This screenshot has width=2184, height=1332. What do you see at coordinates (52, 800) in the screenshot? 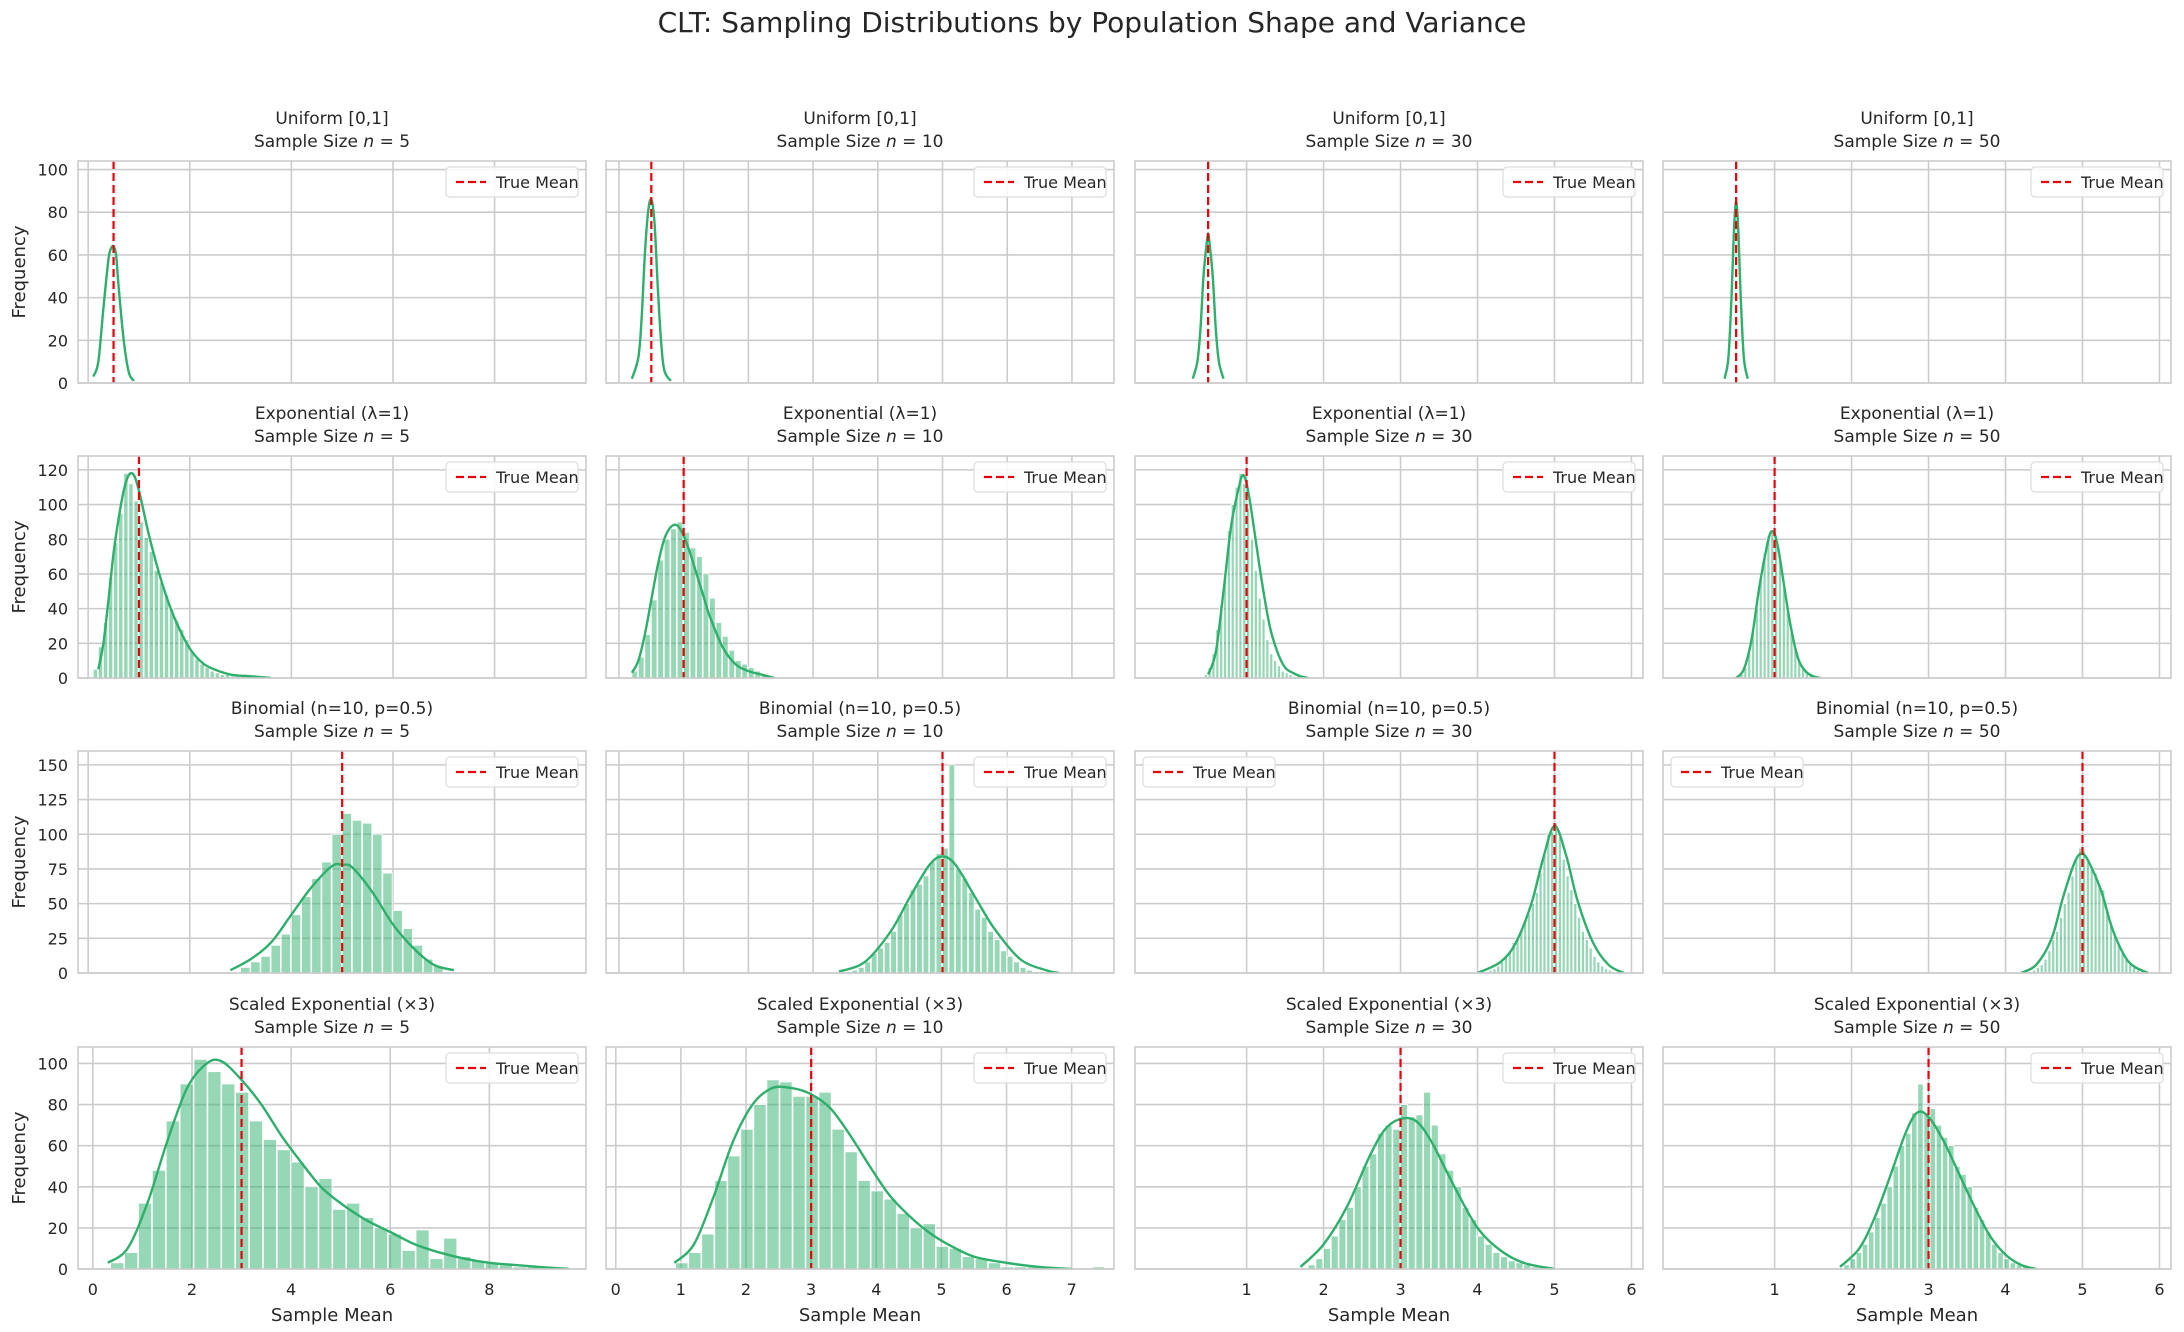
I see `y-tick-label: 125` at bounding box center [52, 800].